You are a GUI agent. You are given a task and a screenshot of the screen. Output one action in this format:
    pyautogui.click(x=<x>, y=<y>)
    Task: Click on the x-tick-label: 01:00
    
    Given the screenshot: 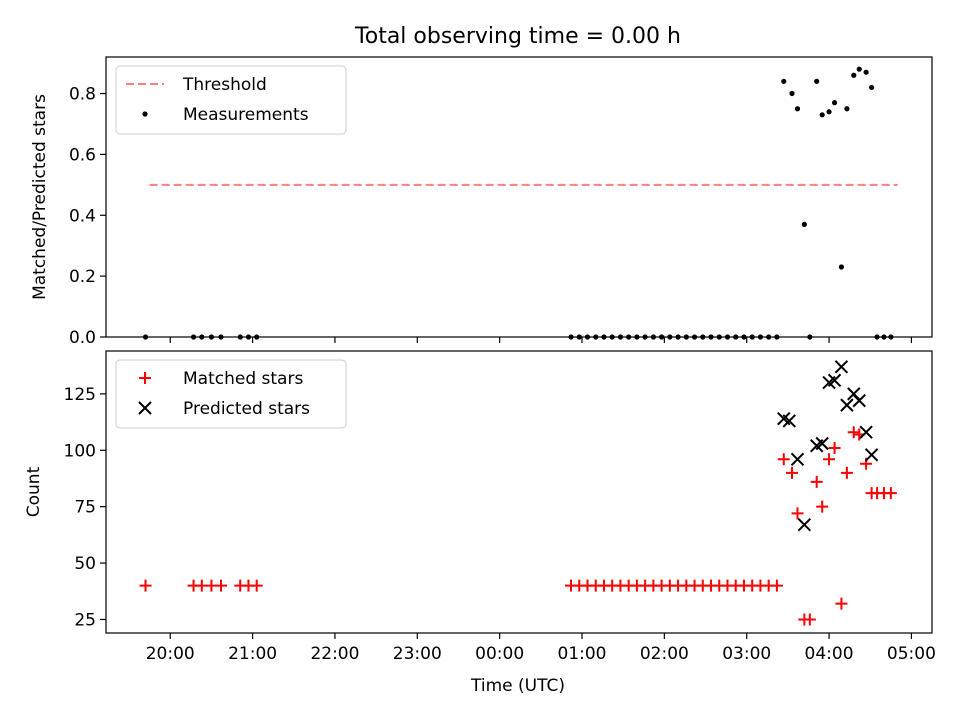 What is the action you would take?
    pyautogui.click(x=582, y=654)
    